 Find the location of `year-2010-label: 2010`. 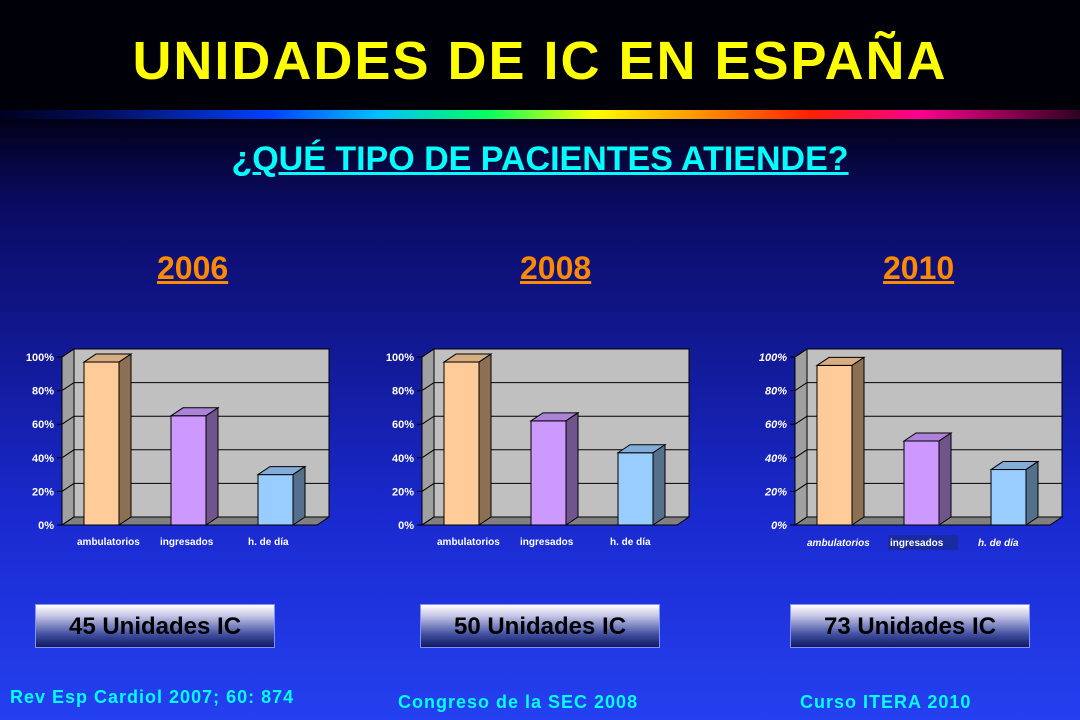

year-2010-label: 2010 is located at coordinates (919, 268).